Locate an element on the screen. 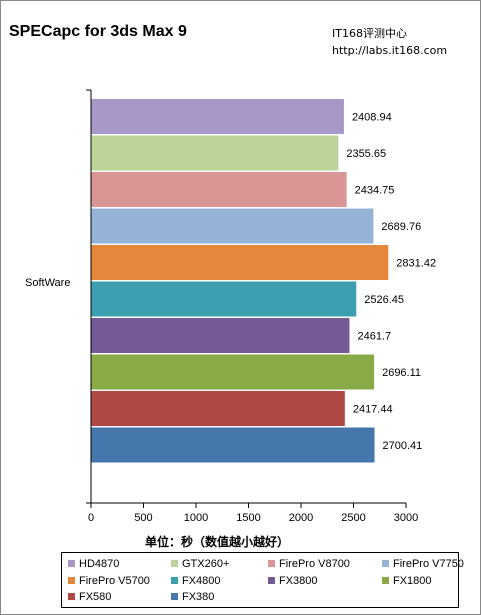  bar-fx380 is located at coordinates (233, 445).